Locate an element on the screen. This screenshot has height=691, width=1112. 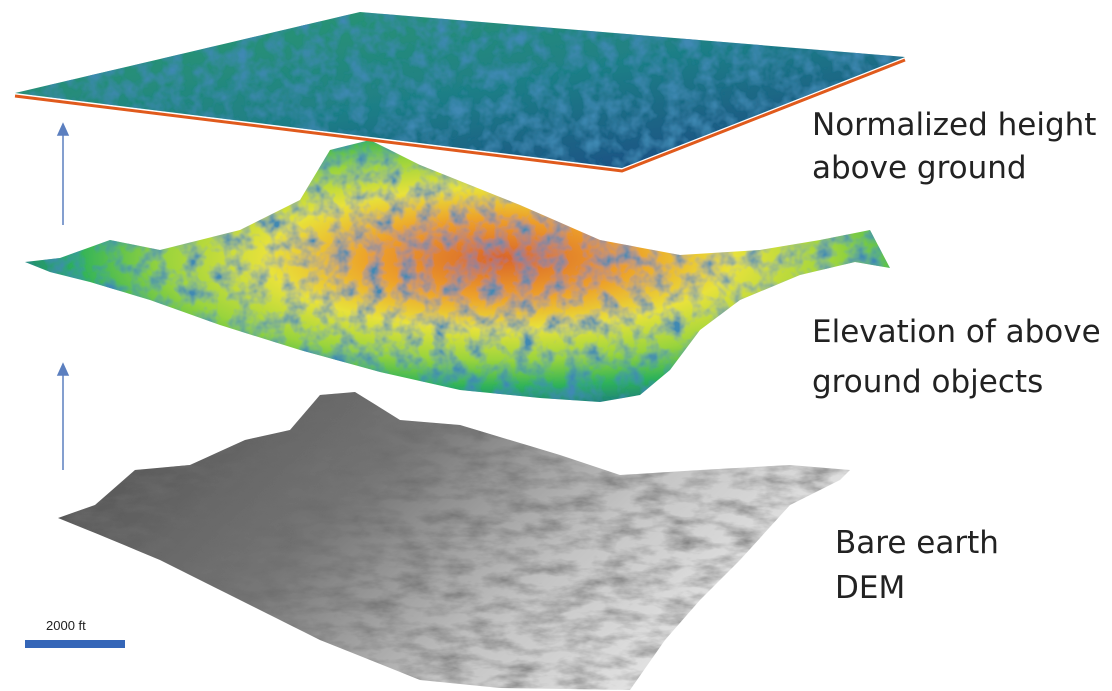
layer-label: DEM is located at coordinates (870, 588).